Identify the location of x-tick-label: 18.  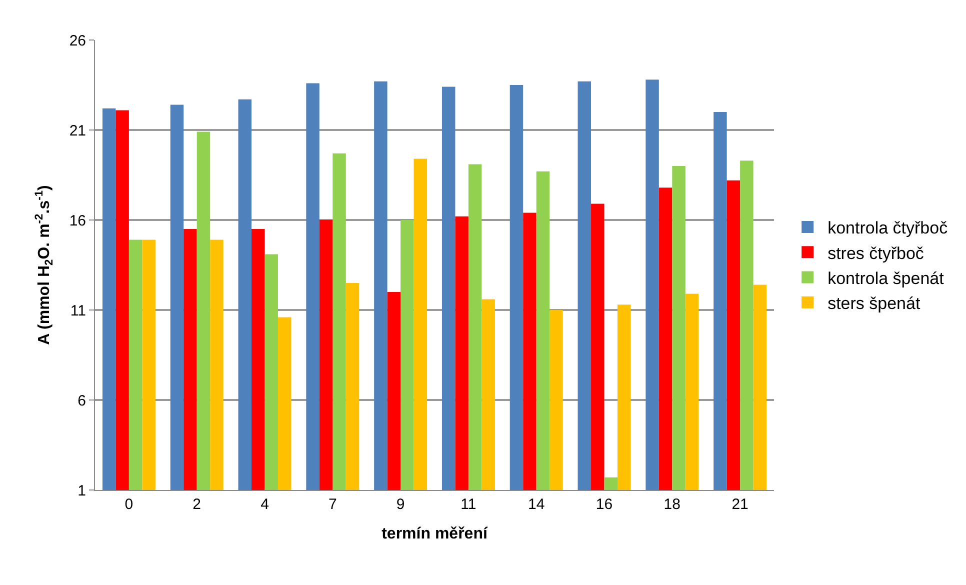
(672, 504).